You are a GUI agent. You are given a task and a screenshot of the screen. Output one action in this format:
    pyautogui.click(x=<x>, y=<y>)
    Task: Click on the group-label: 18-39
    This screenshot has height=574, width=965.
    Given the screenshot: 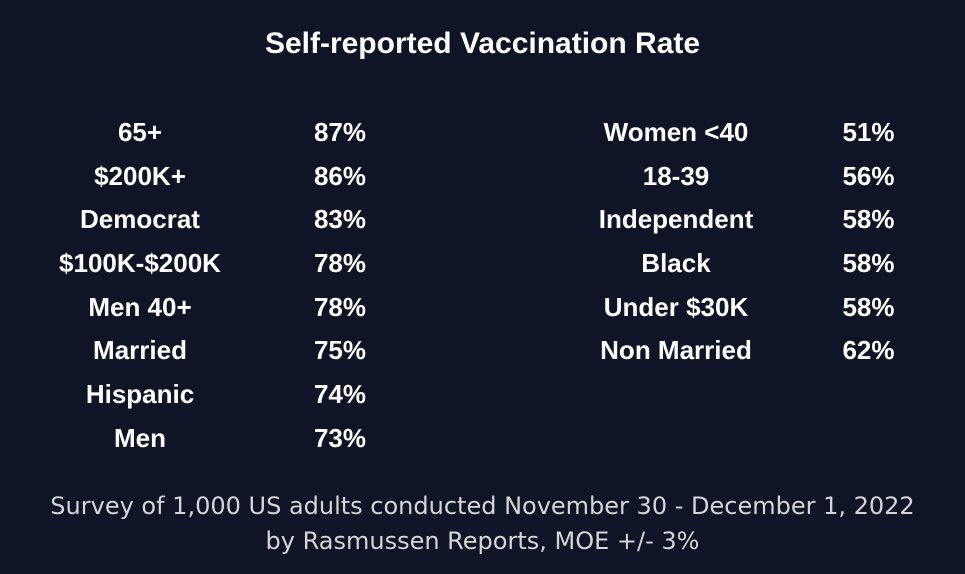 What is the action you would take?
    pyautogui.click(x=676, y=175)
    